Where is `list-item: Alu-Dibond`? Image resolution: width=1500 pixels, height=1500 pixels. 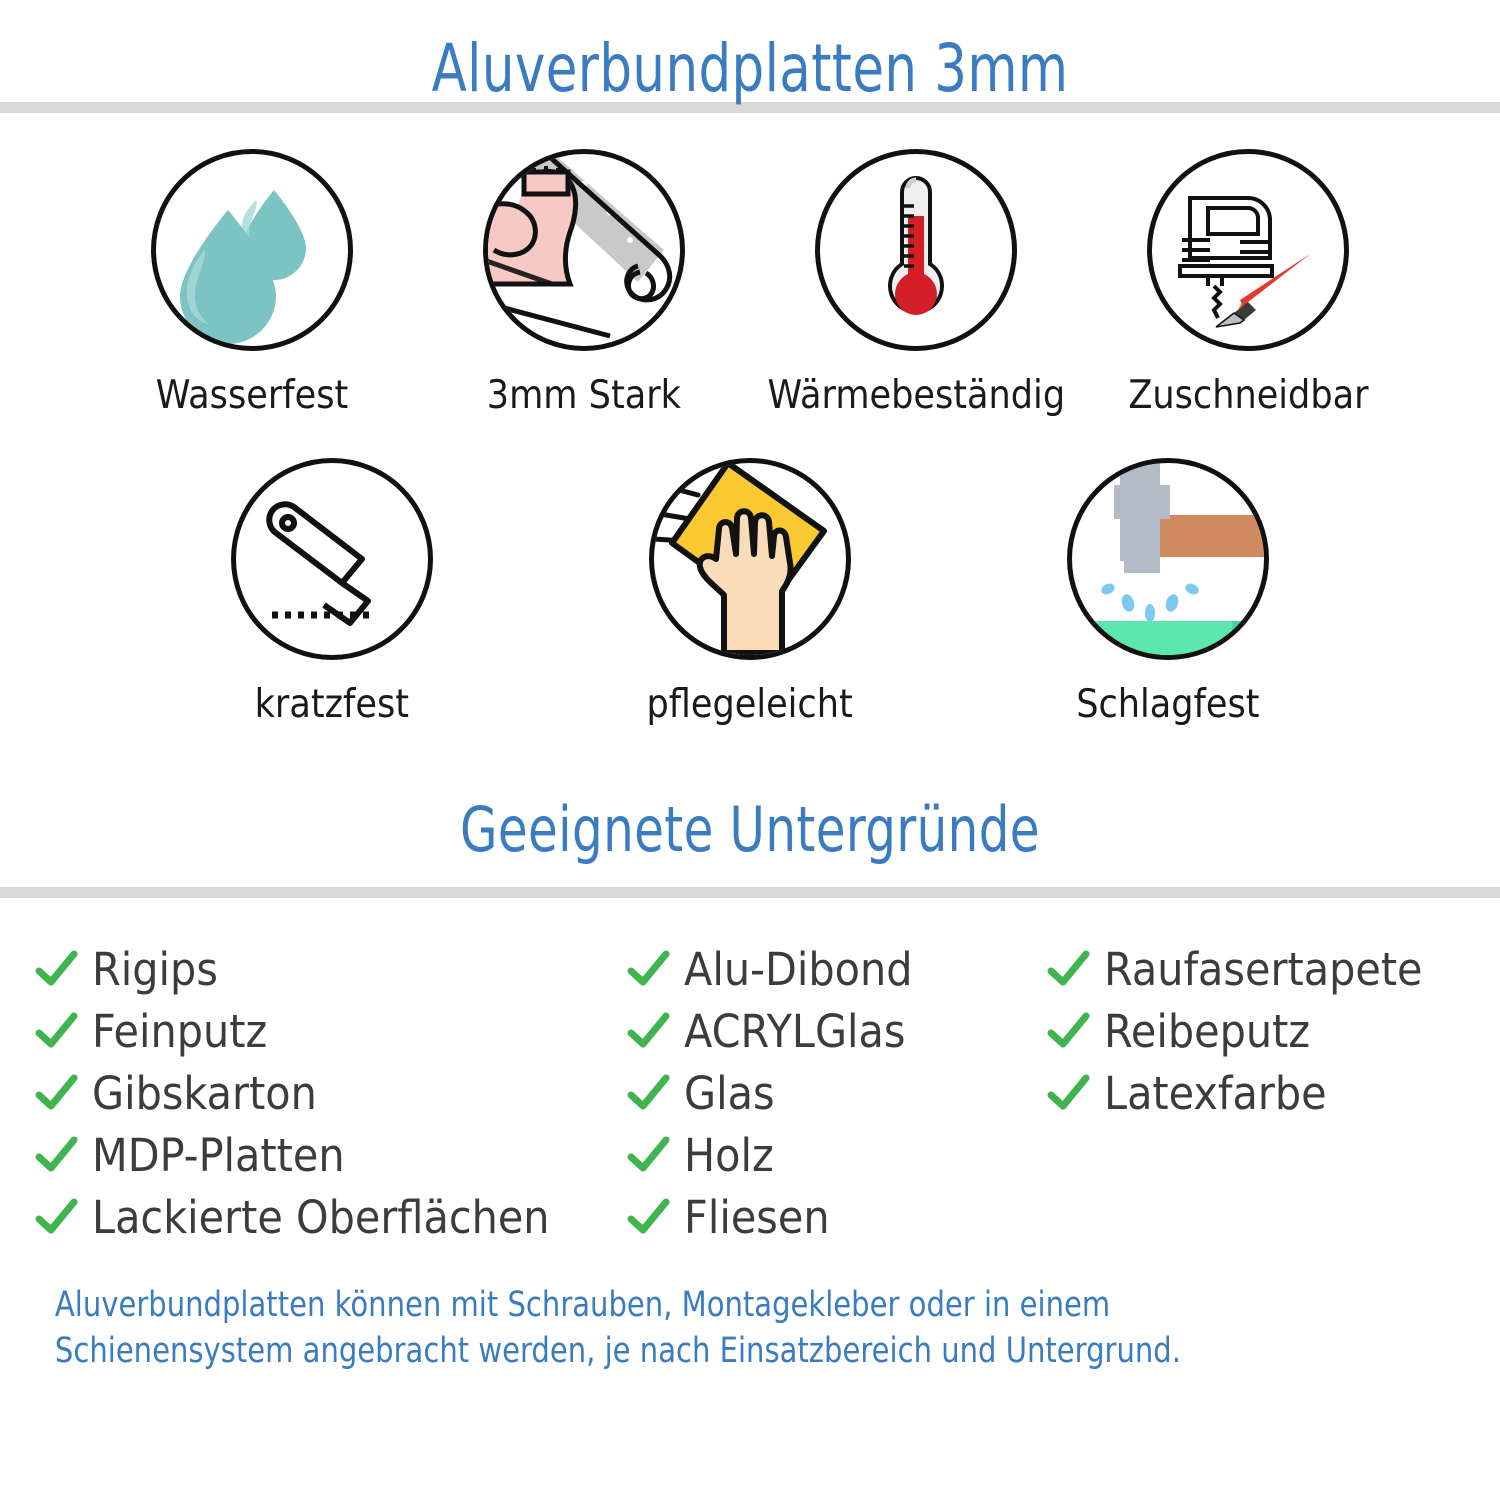
list-item: Alu-Dibond is located at coordinates (836, 969).